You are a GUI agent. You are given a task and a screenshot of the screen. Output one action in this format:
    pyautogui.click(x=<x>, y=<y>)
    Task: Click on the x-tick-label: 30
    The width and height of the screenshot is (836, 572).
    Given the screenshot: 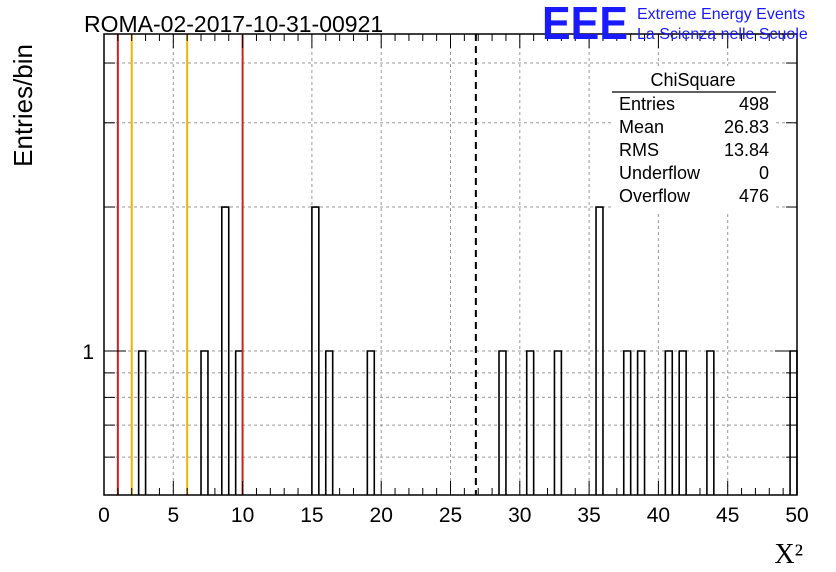 What is the action you would take?
    pyautogui.click(x=519, y=515)
    